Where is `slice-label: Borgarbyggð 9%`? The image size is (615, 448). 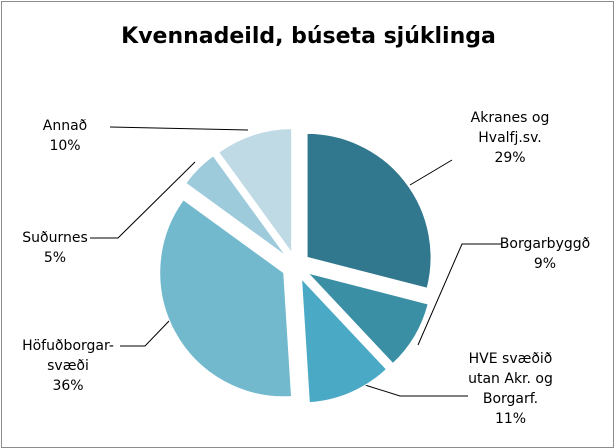
slice-label: Borgarbyggð 9% is located at coordinates (545, 254).